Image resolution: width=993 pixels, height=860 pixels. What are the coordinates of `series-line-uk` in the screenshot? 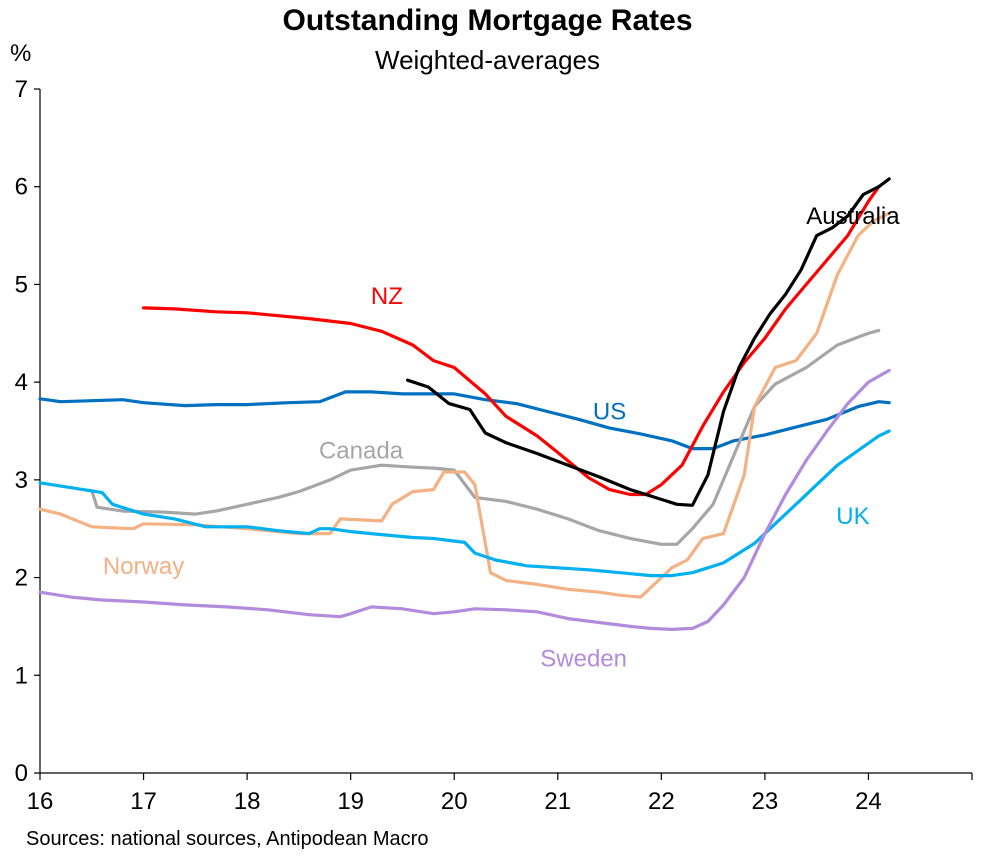 It's located at (464, 503).